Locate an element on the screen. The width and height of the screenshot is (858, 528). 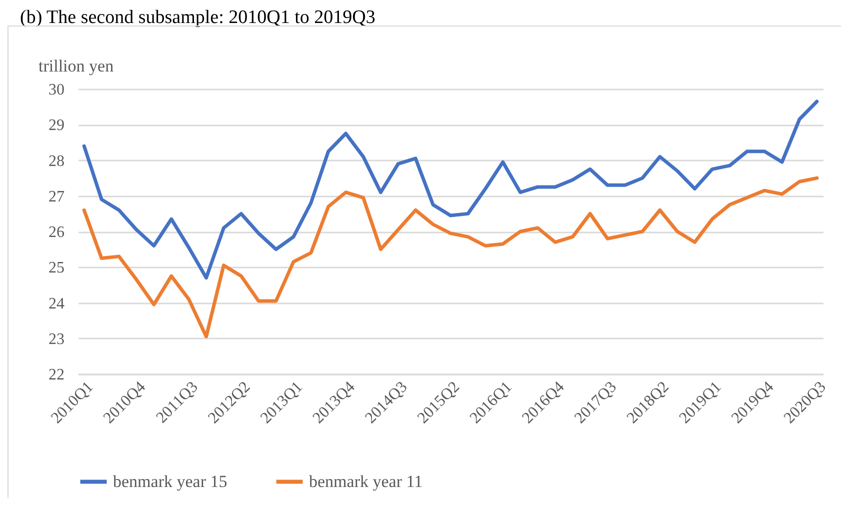
legend-label: benmark year 11 is located at coordinates (366, 481).